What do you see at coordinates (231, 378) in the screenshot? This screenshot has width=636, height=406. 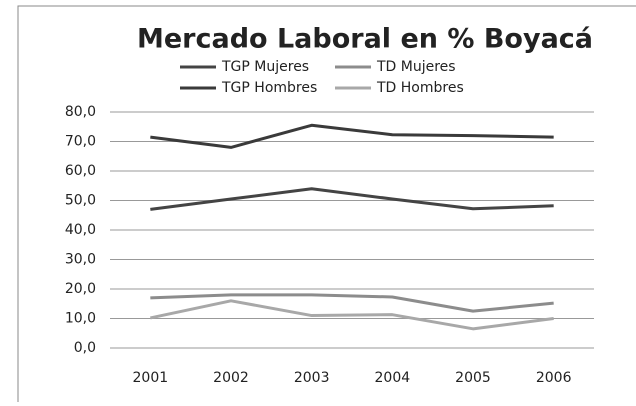 I see `x-tick-label: 2002` at bounding box center [231, 378].